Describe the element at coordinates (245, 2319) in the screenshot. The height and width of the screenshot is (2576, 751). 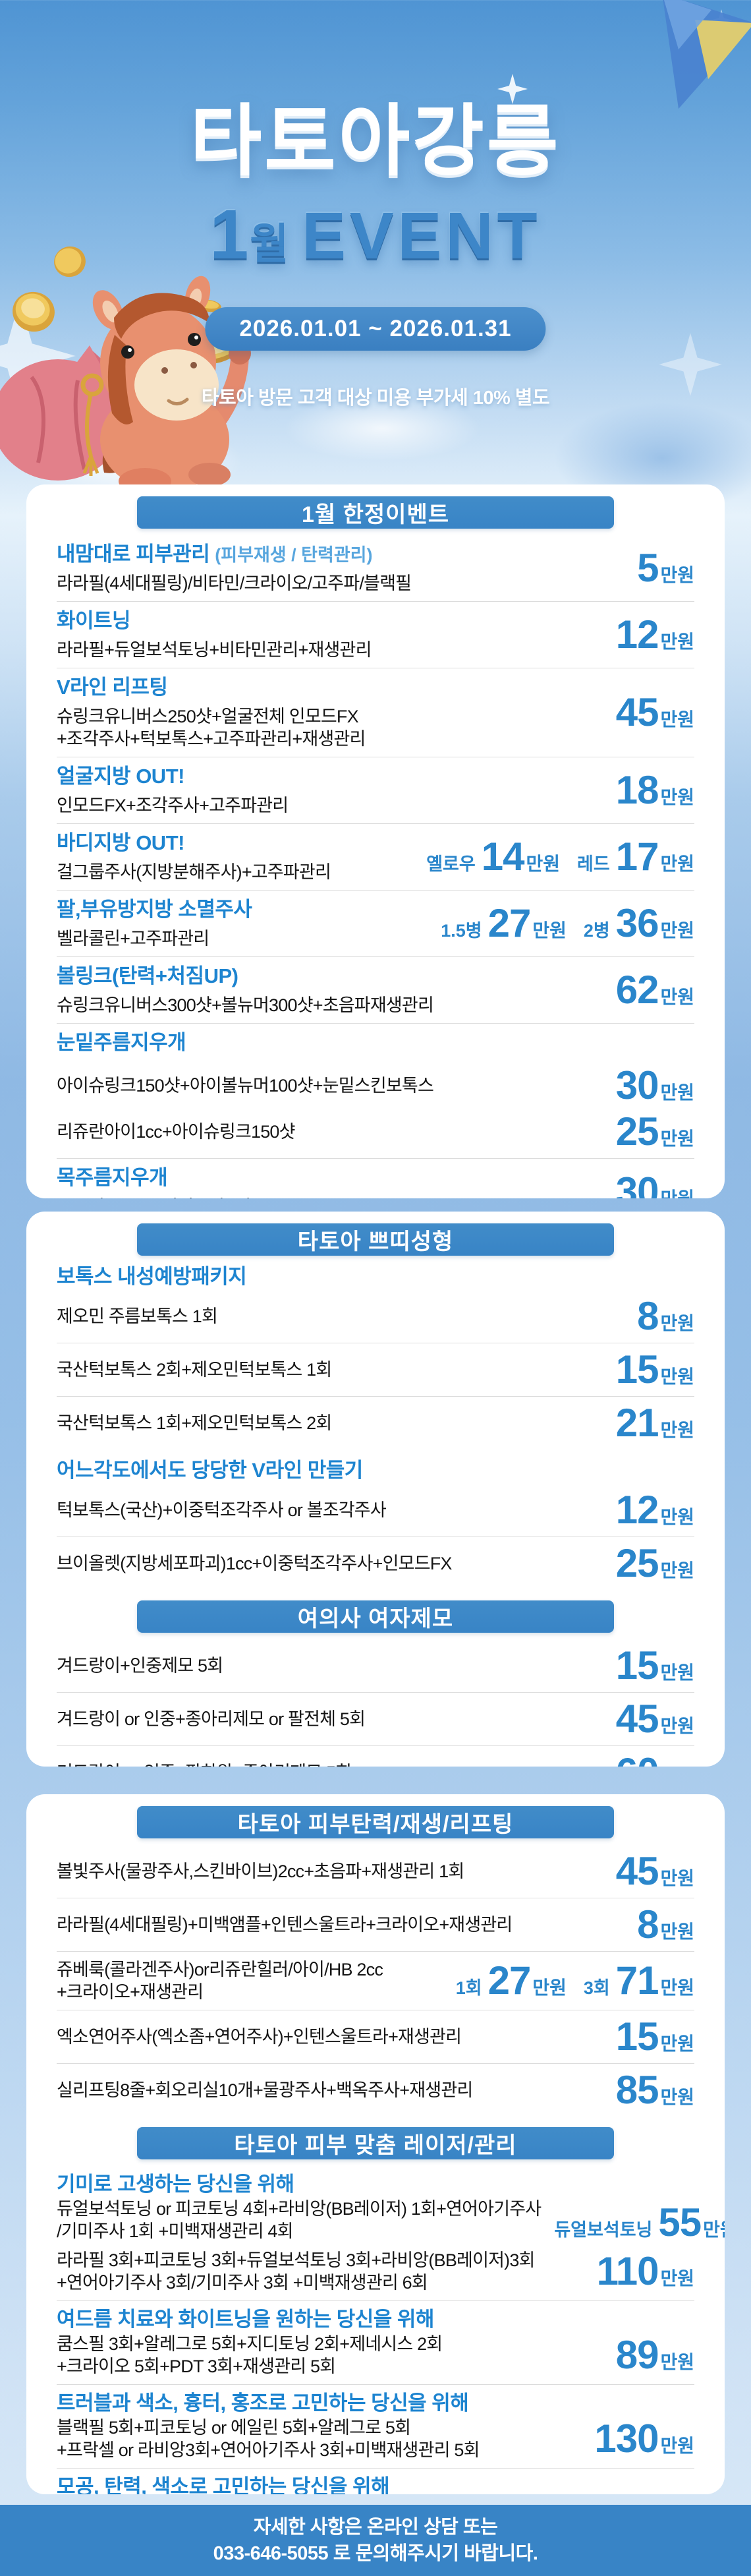
I see `group-heading: 여드름 치료와 화이트닝을 원하는 당신을 위해` at that location.